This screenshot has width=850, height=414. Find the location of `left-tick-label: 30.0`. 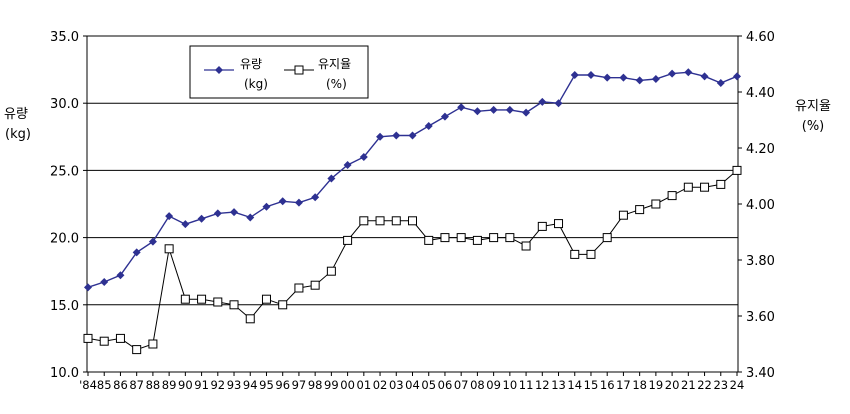

left-tick-label: 30.0 is located at coordinates (64, 104).